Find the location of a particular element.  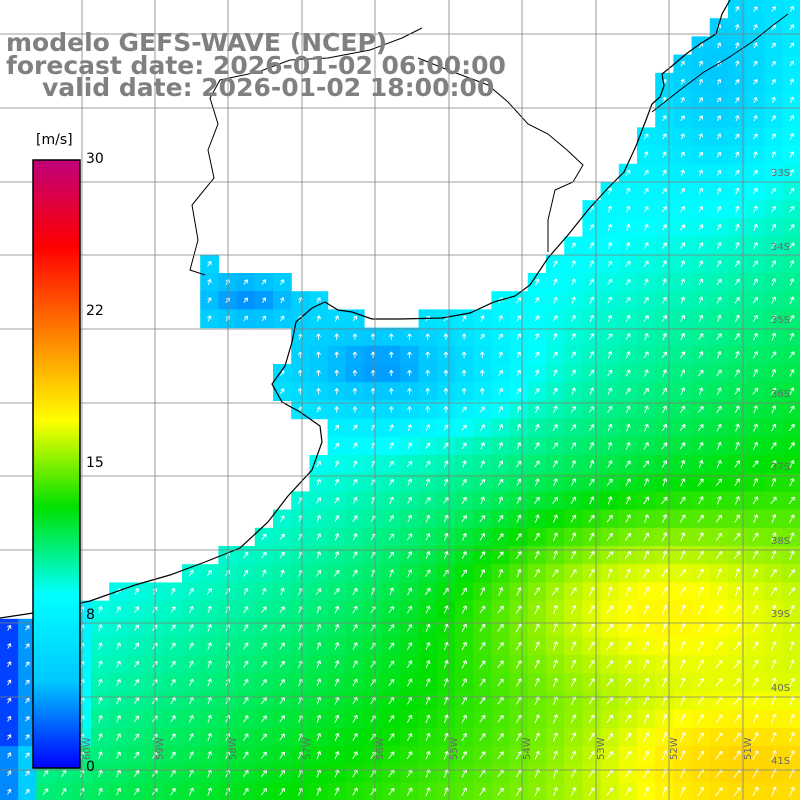

colorbar-tick-0: 30 is located at coordinates (95, 159).